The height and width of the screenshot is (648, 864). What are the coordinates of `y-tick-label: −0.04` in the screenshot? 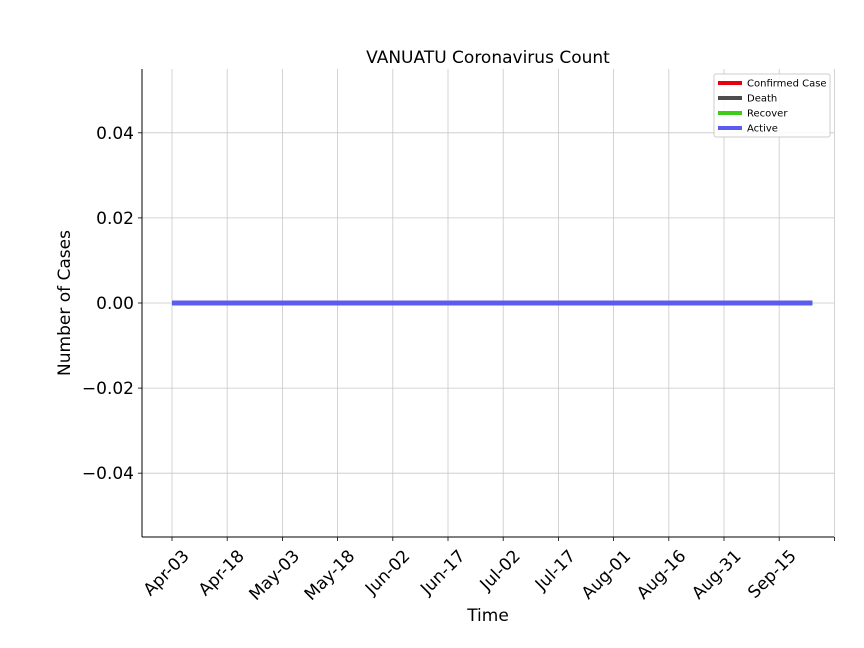 It's located at (108, 474).